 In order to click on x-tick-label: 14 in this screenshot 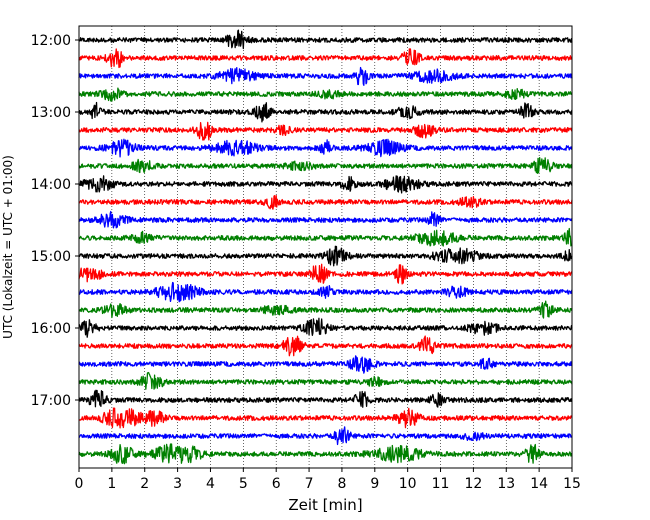, I will do `click(539, 484)`.